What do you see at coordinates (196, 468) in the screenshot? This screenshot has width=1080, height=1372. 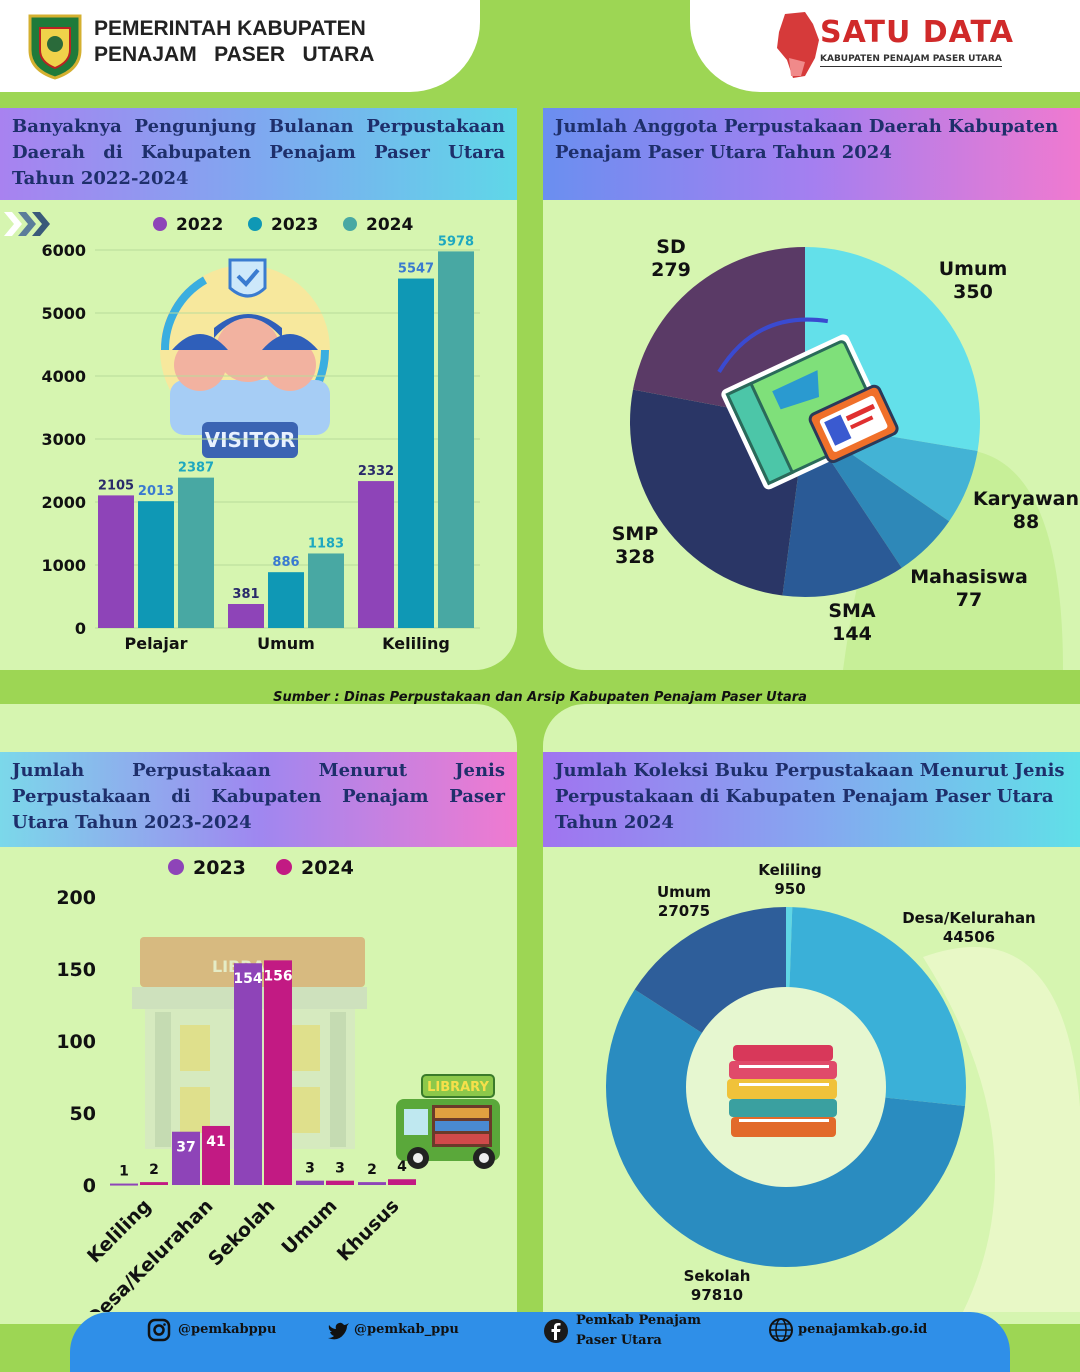 I see `bar-value-label: 2387` at bounding box center [196, 468].